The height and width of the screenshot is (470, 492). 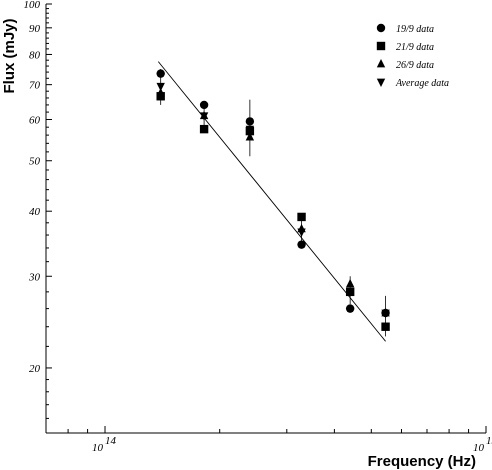 What do you see at coordinates (34, 277) in the screenshot?
I see `y-tick-label: 30` at bounding box center [34, 277].